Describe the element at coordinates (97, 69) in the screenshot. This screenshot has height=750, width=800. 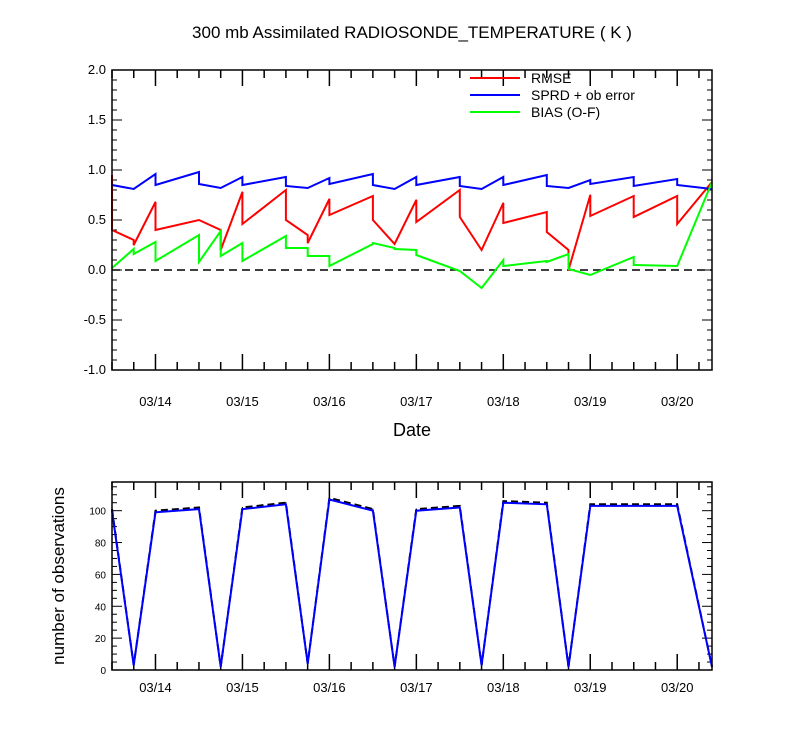
I see `y-tick-label: 2.0` at that location.